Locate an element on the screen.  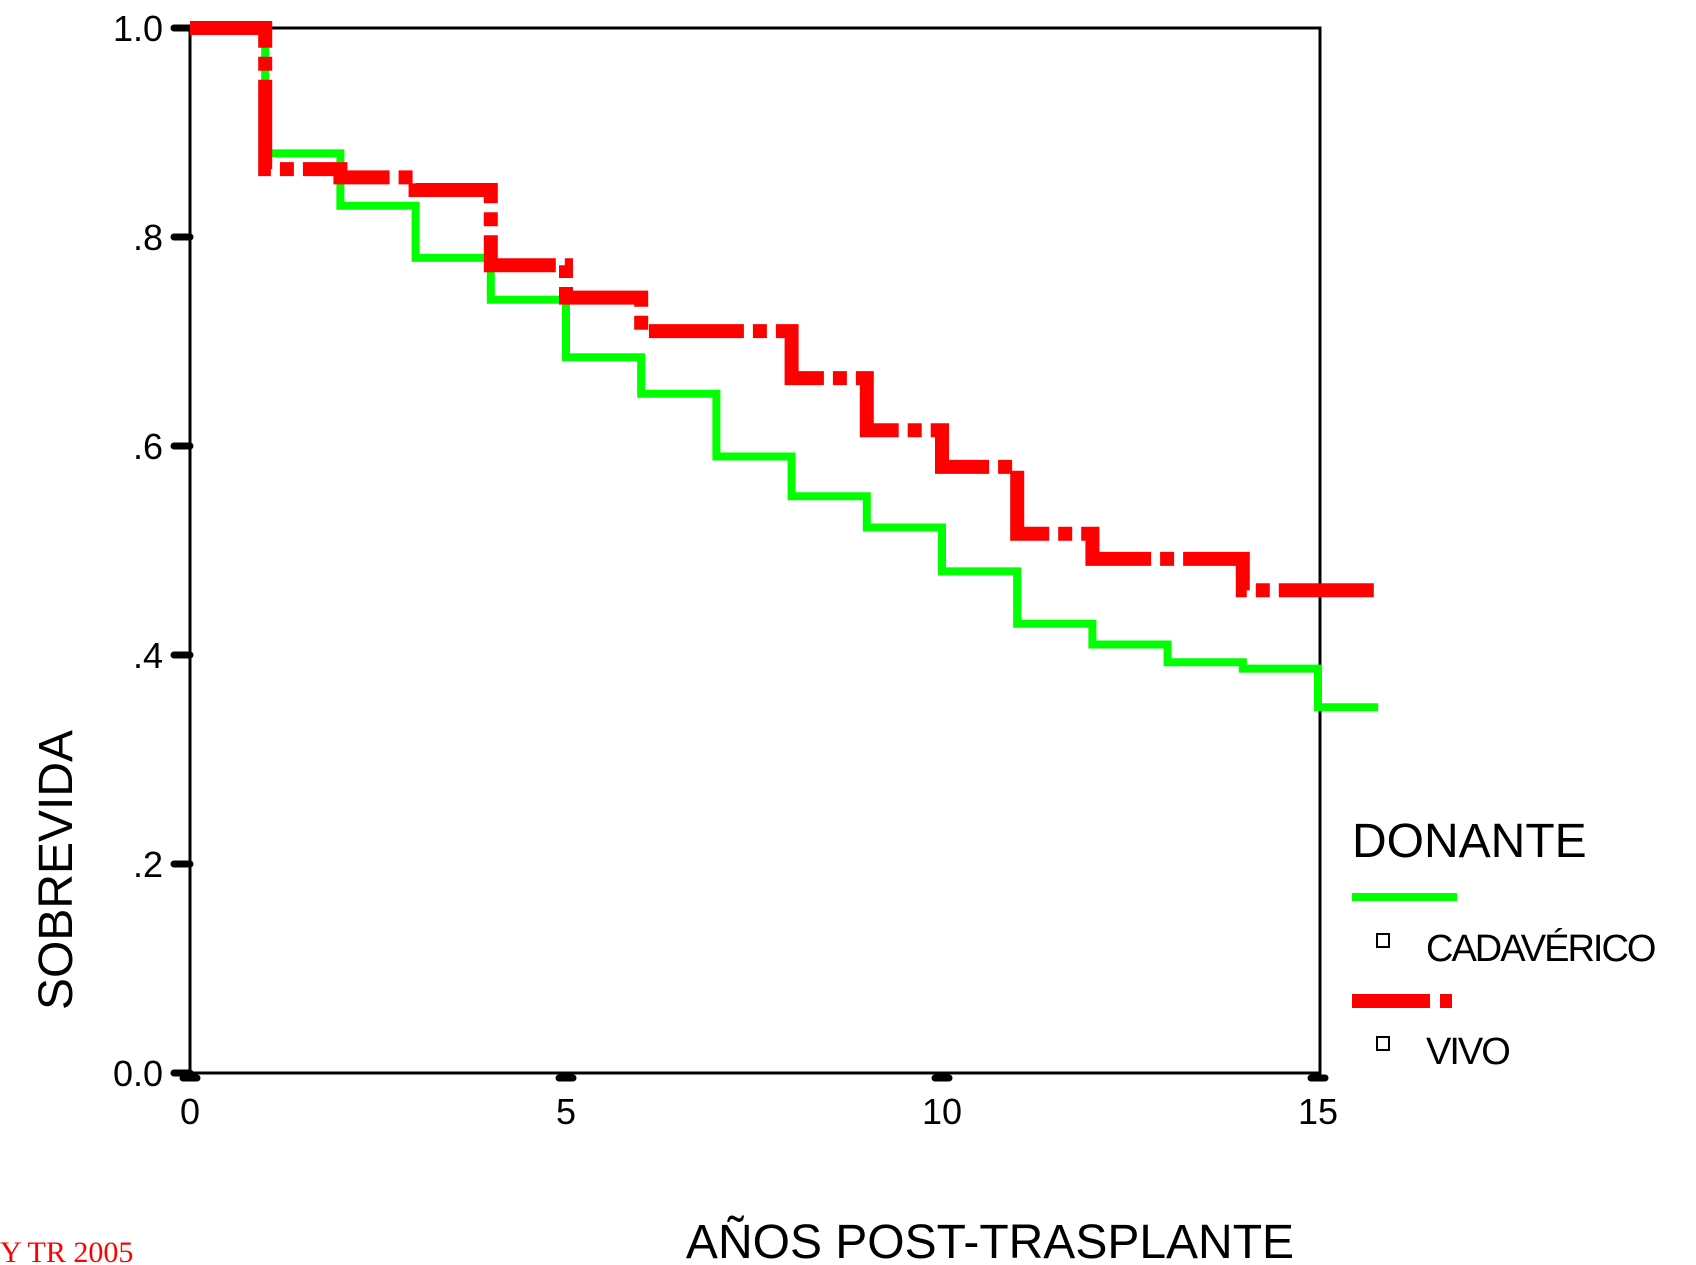
x-tick-label: 15 is located at coordinates (1318, 1111).